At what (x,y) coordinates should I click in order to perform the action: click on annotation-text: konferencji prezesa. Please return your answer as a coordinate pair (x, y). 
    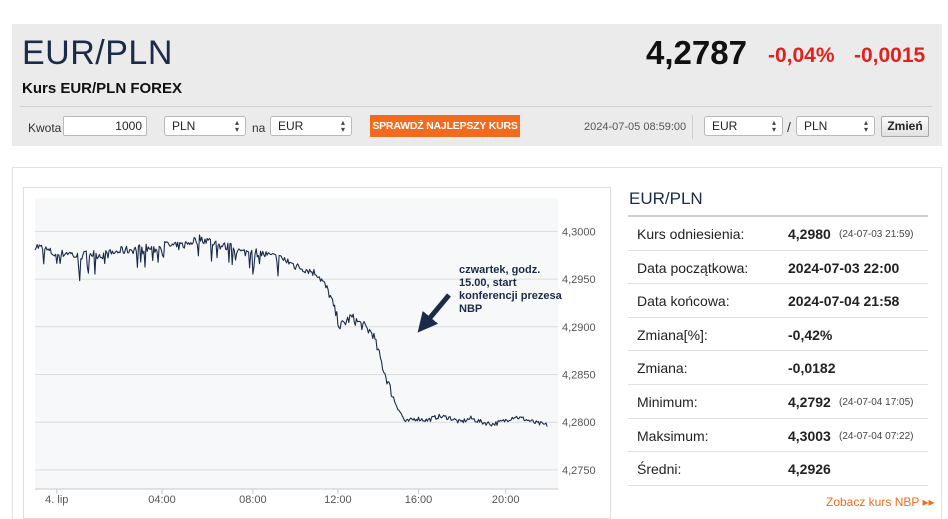
    Looking at the image, I should click on (511, 296).